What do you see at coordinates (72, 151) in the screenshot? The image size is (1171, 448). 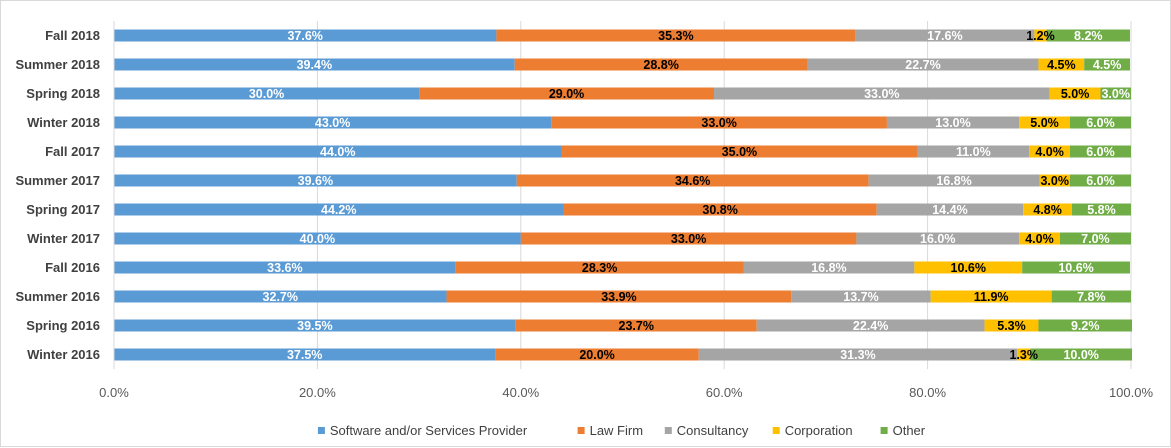 I see `category-label: Fall 2017` at bounding box center [72, 151].